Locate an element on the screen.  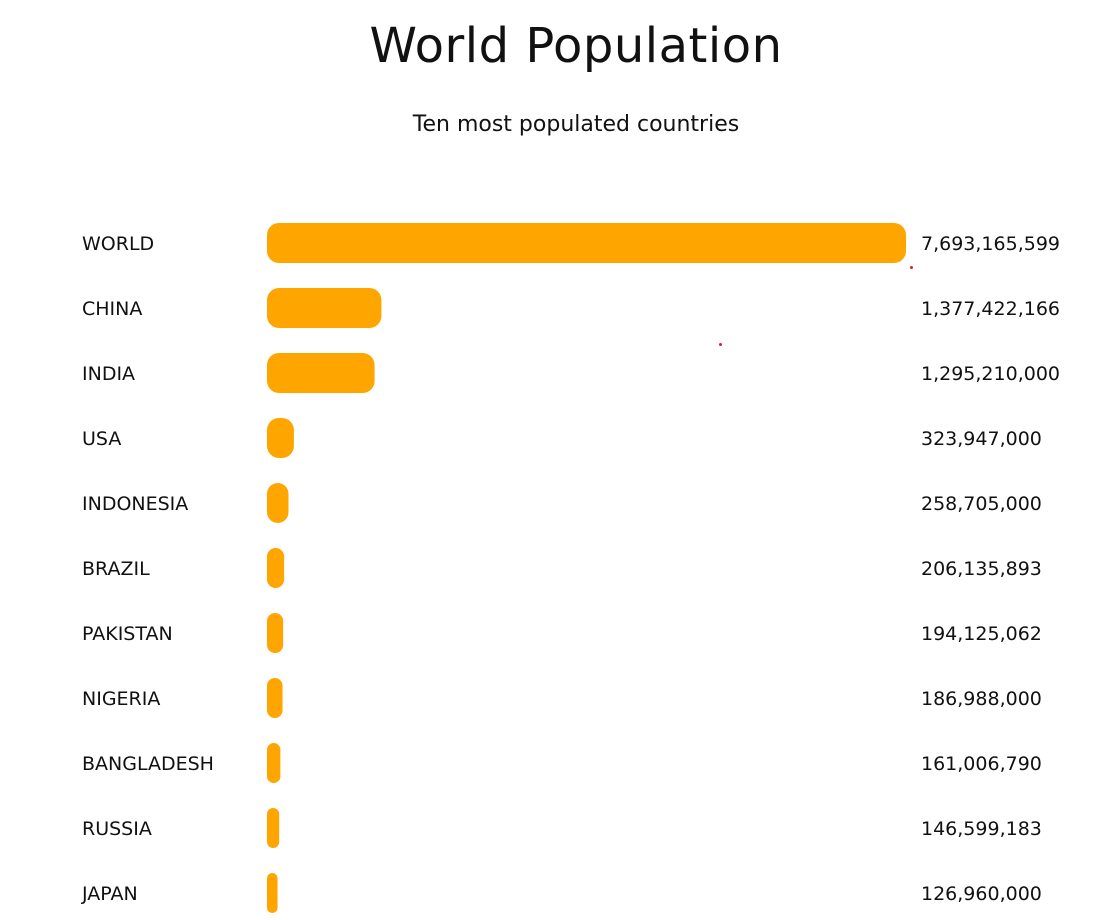
category-label: RUSSIA is located at coordinates (117, 829).